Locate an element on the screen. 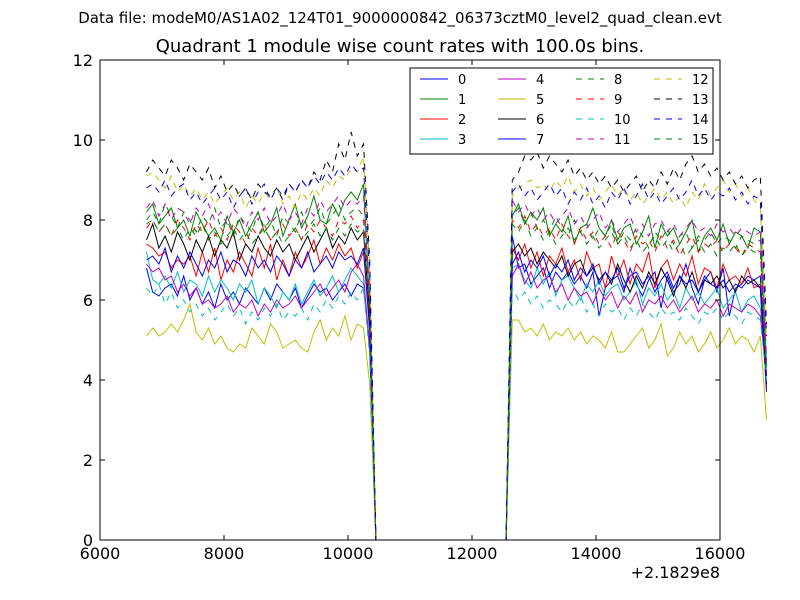 Image resolution: width=800 pixels, height=600 pixels. legend-label-12: 12 is located at coordinates (700, 80).